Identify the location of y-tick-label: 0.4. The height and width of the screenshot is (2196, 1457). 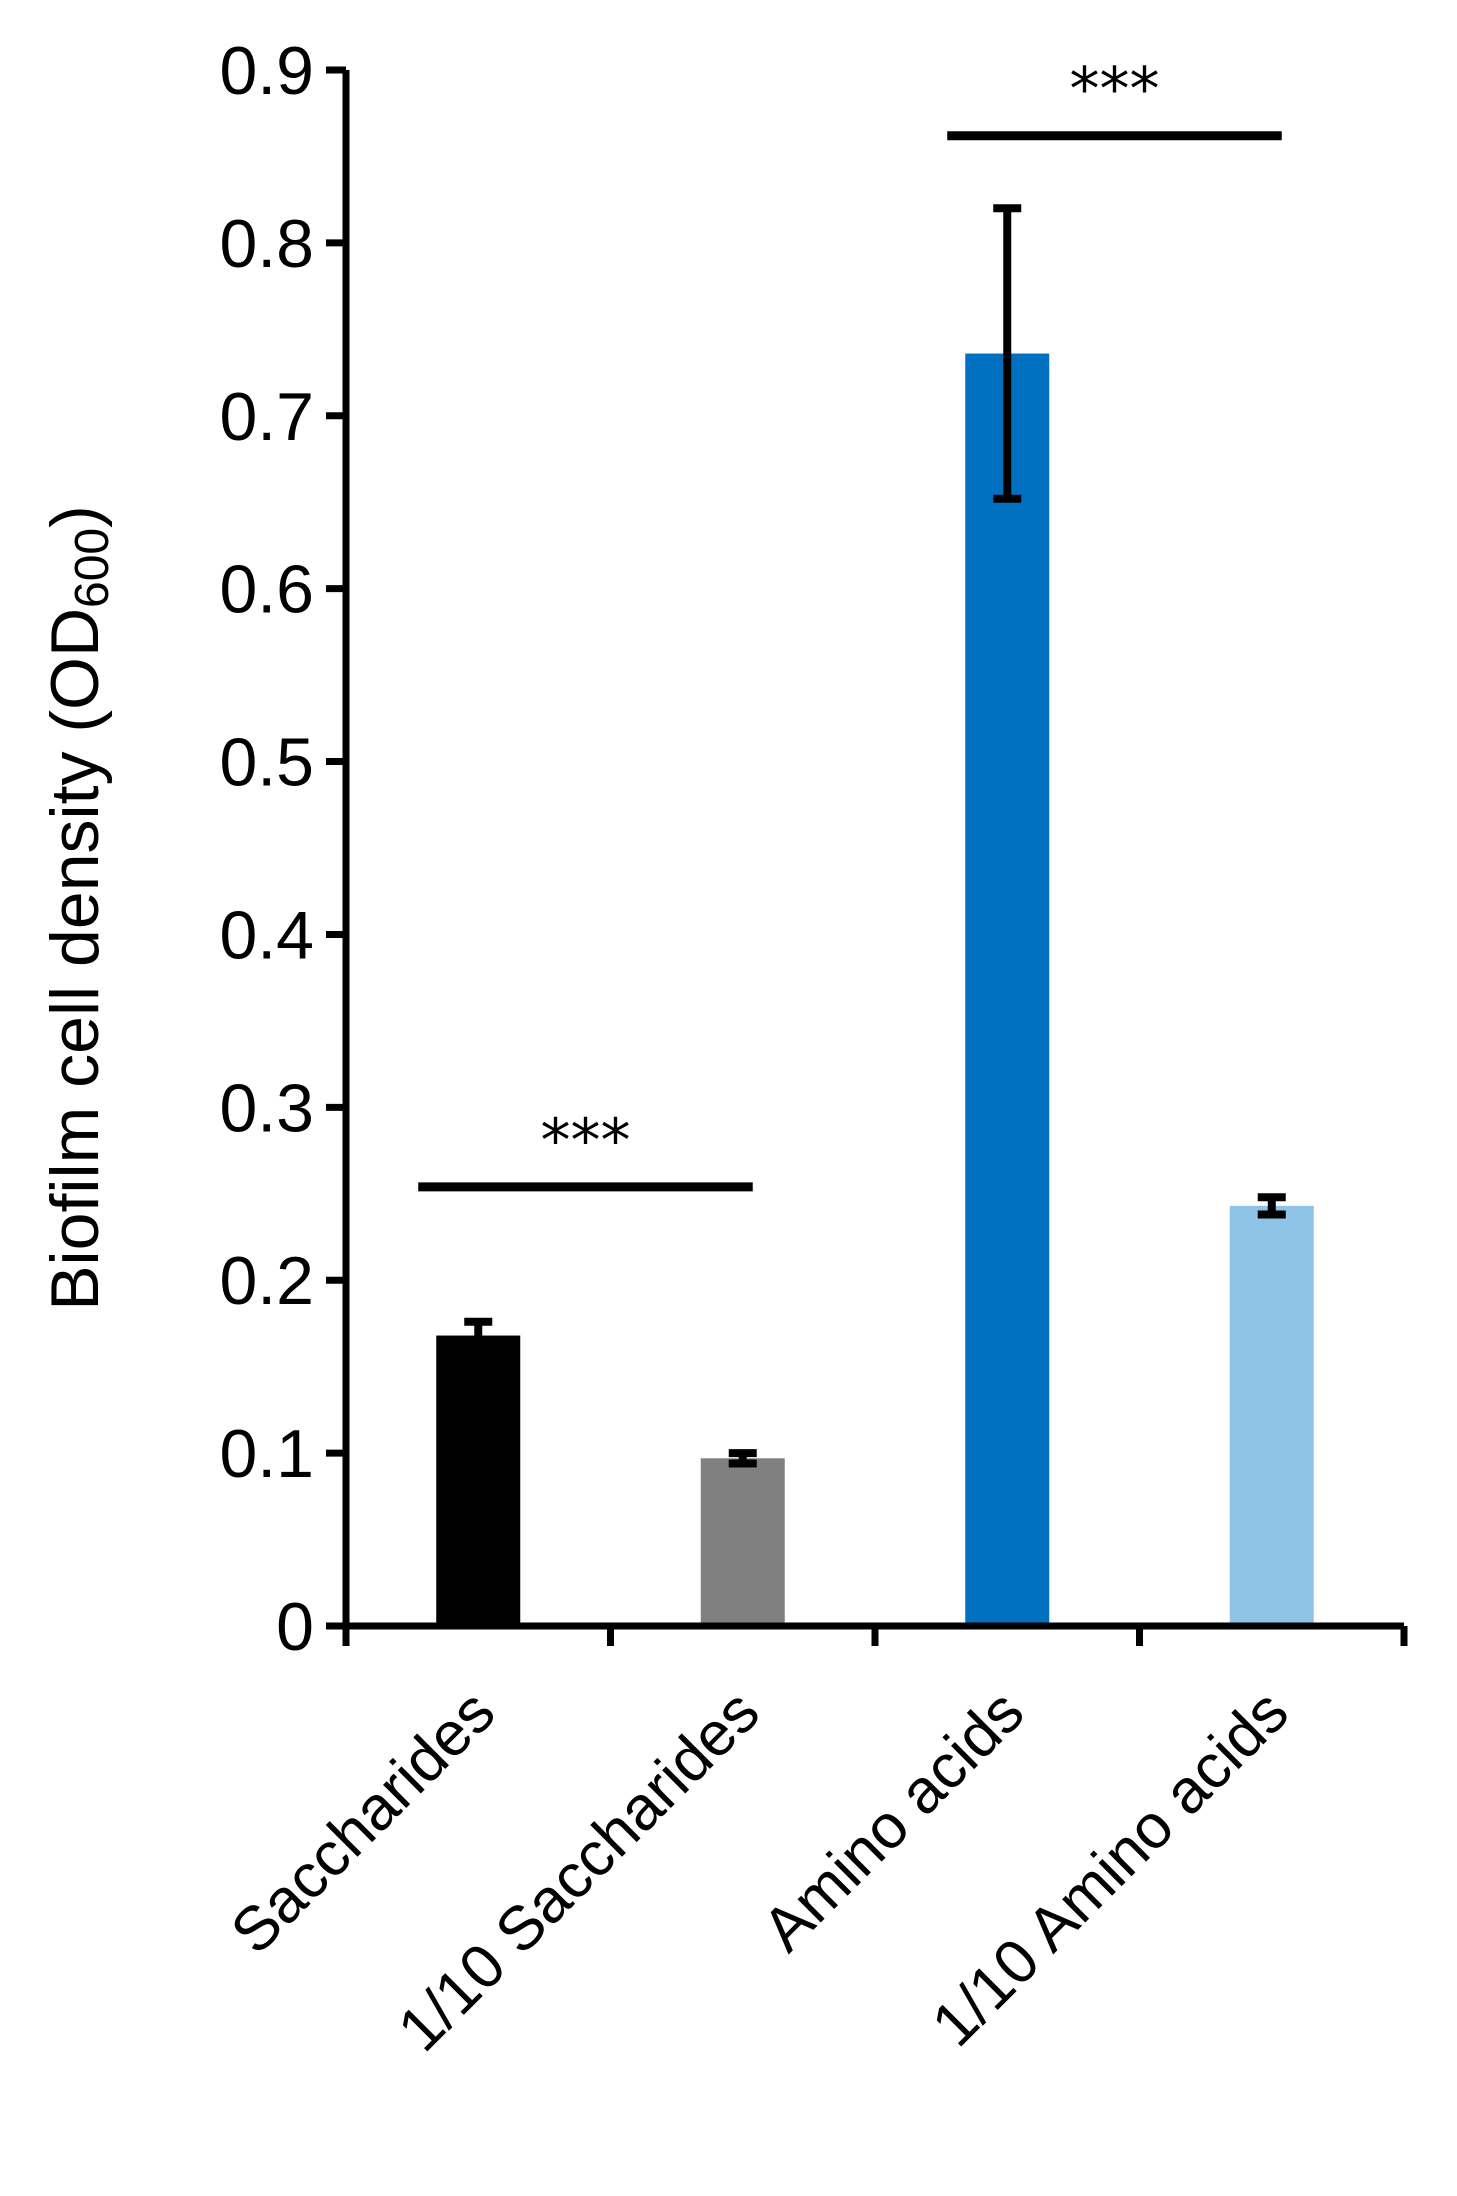
(266, 935).